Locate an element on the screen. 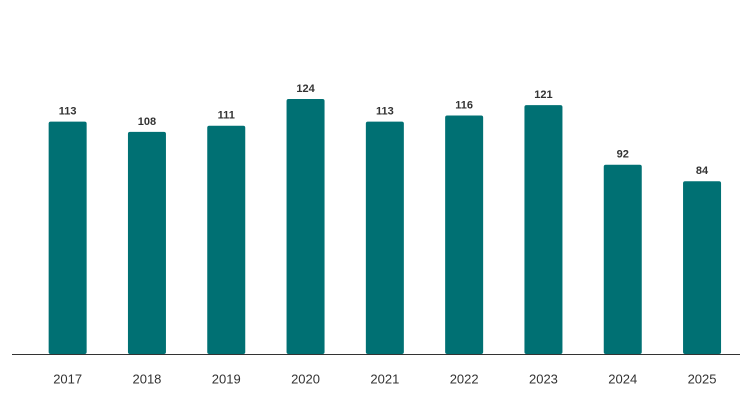  x-tick-label: 2022 is located at coordinates (464, 378).